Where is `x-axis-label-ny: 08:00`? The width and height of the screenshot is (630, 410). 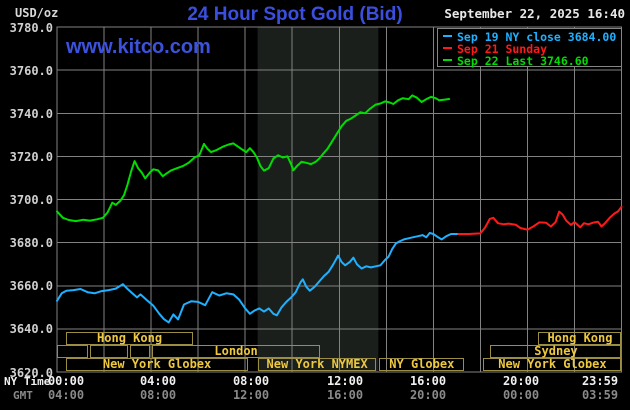
x-axis-label-ny: 08:00 is located at coordinates (251, 381).